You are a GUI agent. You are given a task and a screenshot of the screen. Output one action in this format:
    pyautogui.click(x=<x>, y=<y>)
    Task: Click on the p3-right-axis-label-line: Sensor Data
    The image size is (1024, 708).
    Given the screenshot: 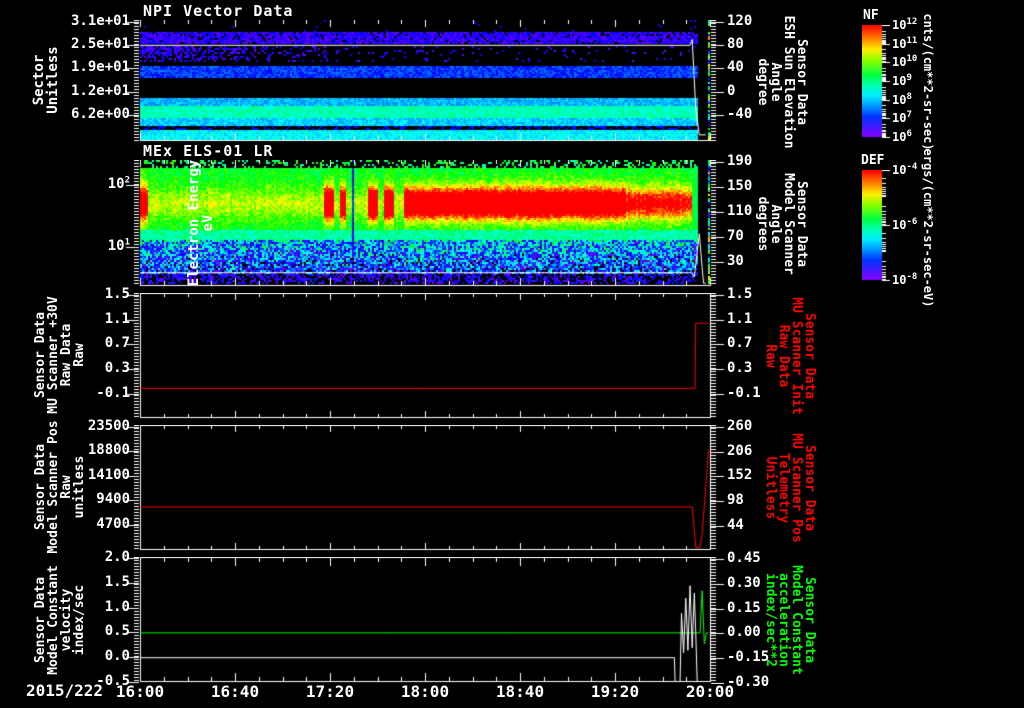 What is the action you would take?
    pyautogui.click(x=809, y=356)
    